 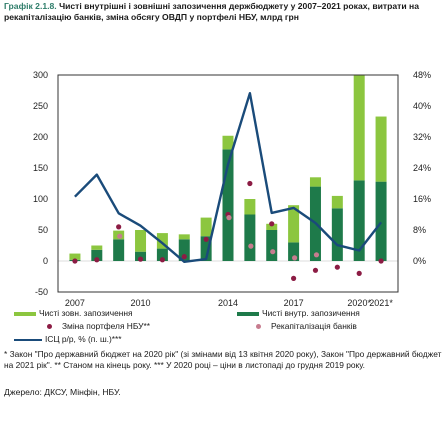 I want to click on legend-swatch-external, so click(x=25, y=313).